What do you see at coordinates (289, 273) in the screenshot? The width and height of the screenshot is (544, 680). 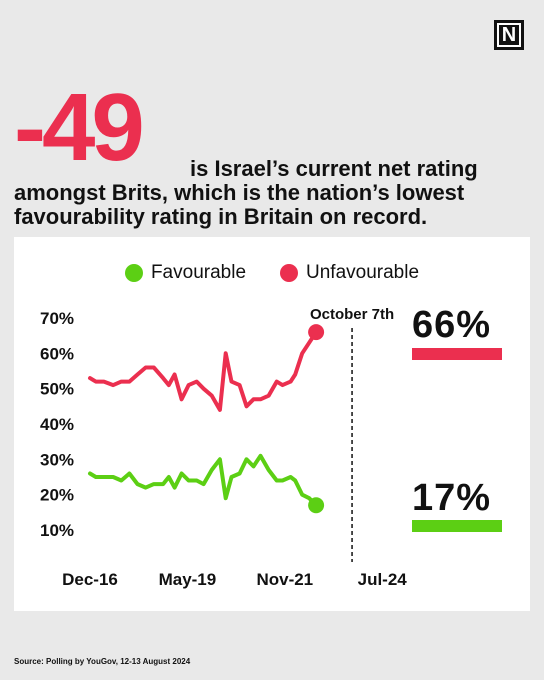 I see `legend-swatch-unfavourable` at bounding box center [289, 273].